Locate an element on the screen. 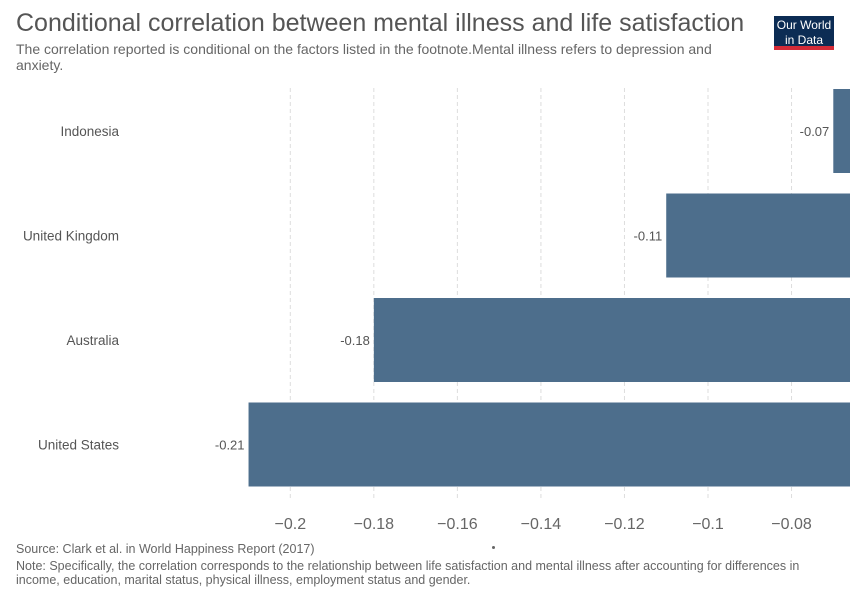 This screenshot has height=600, width=850. x-tick-label: −0.12 is located at coordinates (624, 524).